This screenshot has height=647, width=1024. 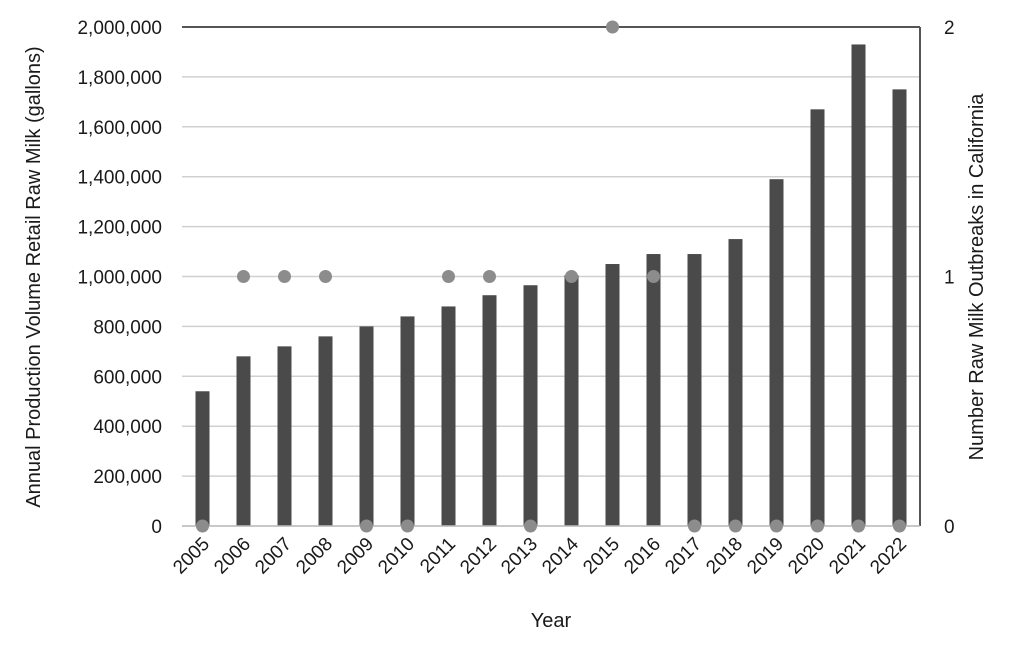 I want to click on y-tick-label: 0, so click(x=156, y=527).